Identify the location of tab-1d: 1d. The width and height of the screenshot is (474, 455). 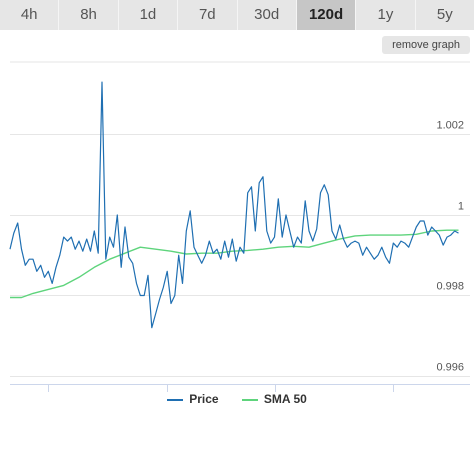
(148, 15).